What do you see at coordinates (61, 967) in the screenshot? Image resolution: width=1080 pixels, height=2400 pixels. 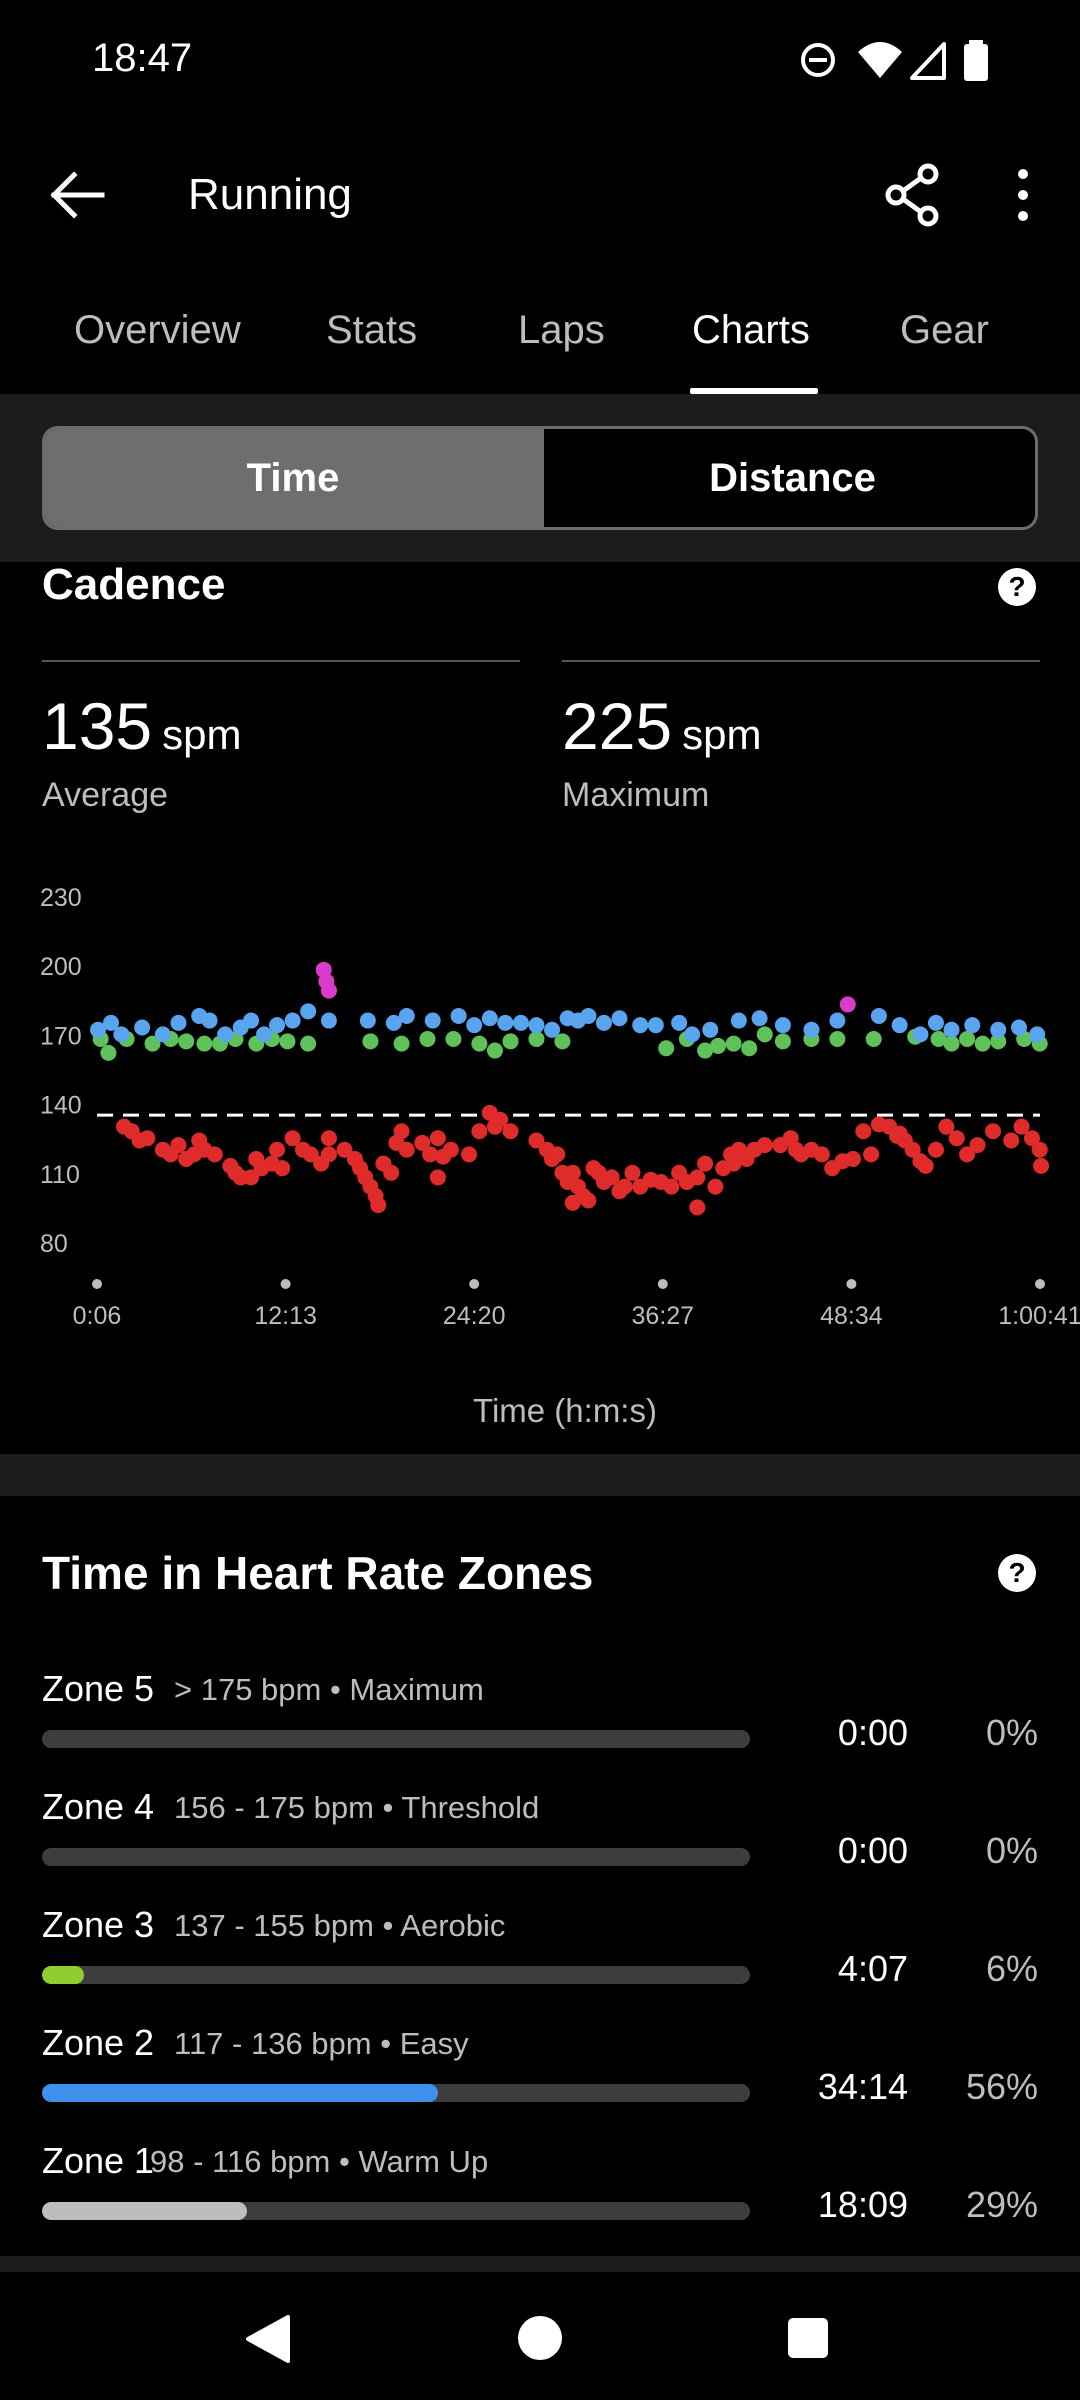 I see `y-tick-label: 200` at bounding box center [61, 967].